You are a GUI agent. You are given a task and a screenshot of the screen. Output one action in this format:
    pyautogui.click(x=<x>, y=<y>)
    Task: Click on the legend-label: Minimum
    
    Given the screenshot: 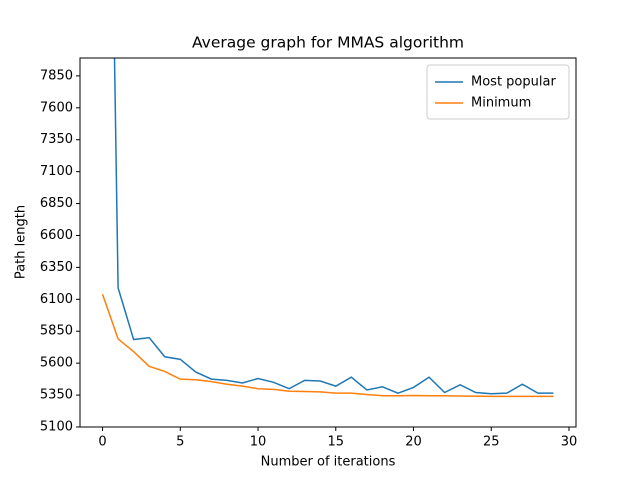 What is the action you would take?
    pyautogui.click(x=501, y=103)
    